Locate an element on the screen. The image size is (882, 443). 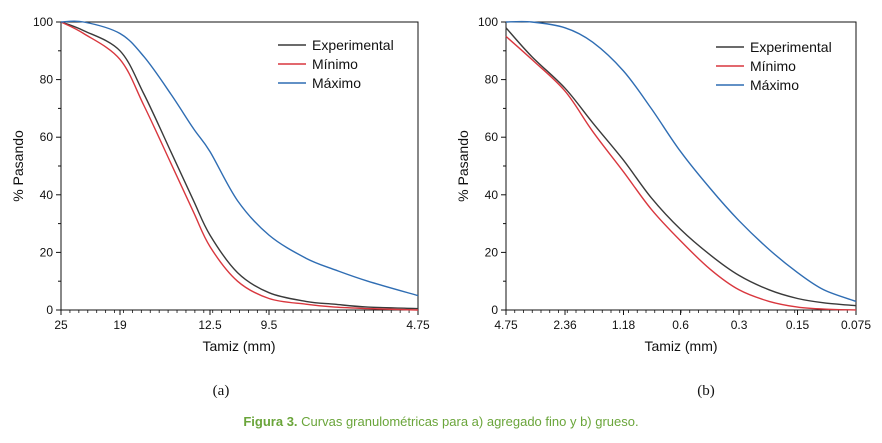
x-tick-label: 0.3 is located at coordinates (739, 325).